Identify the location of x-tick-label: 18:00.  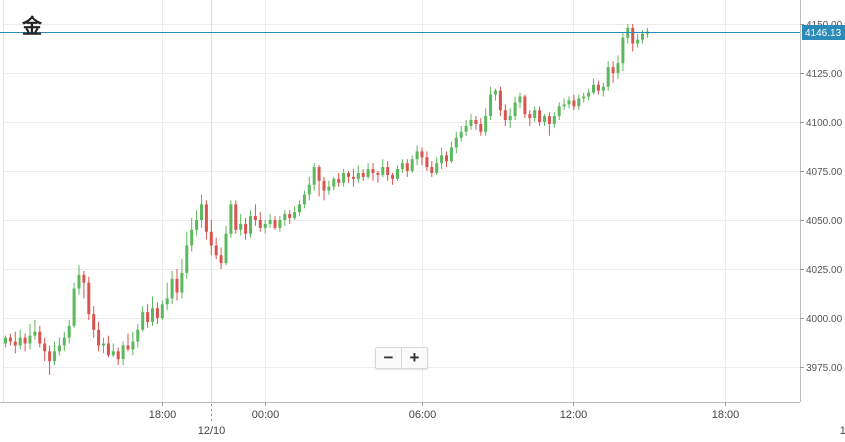
(726, 415).